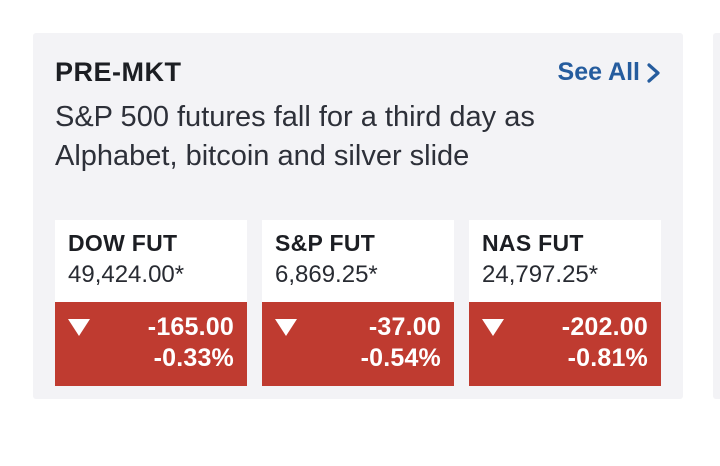  Describe the element at coordinates (118, 72) in the screenshot. I see `pre-mkt-label: PRE-MKT` at that location.